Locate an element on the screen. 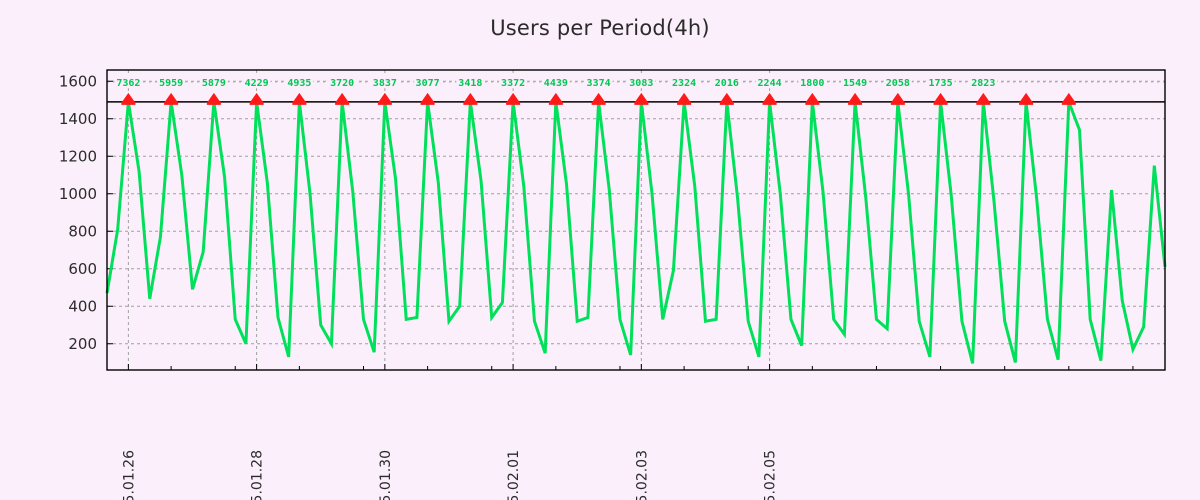  peak-value-label: 3418 is located at coordinates (470, 83).